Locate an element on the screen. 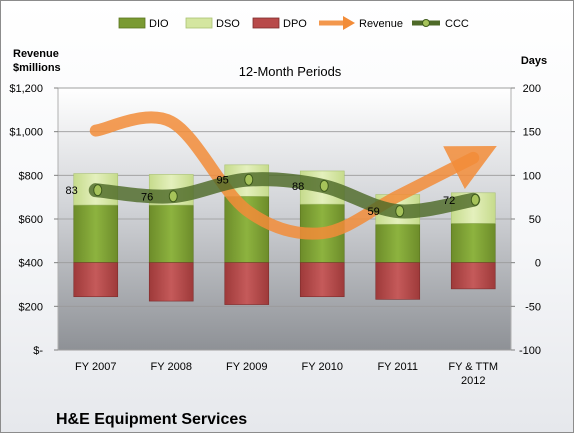 The width and height of the screenshot is (574, 434). x-tick-label: FY 2008 is located at coordinates (171, 367).